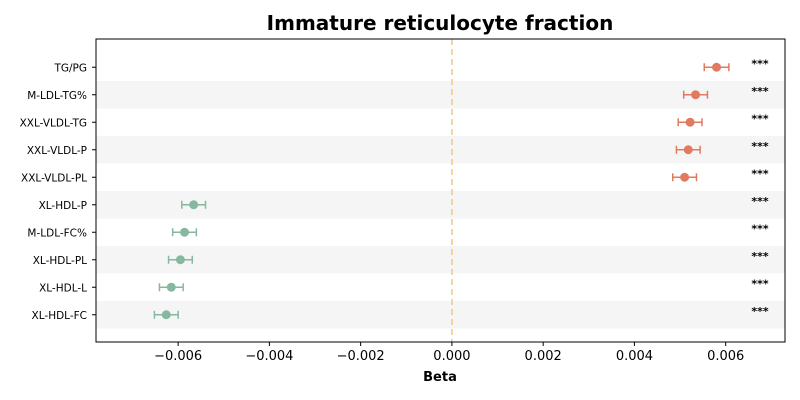 Image resolution: width=800 pixels, height=400 pixels. What do you see at coordinates (543, 356) in the screenshot?
I see `x-tick-label: 0.002` at bounding box center [543, 356].